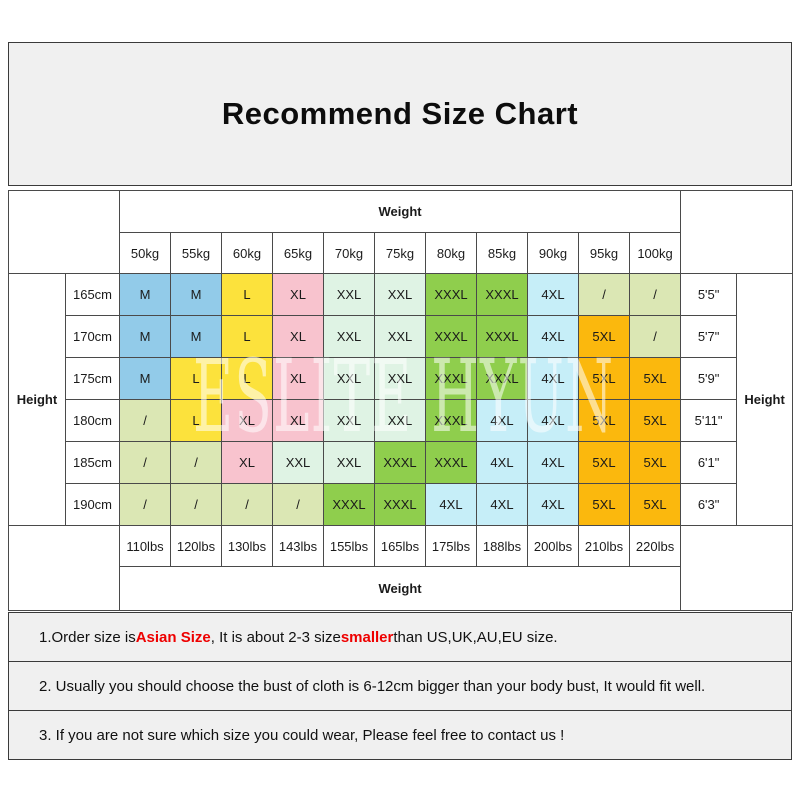  What do you see at coordinates (275, 637) in the screenshot?
I see `note-text: , It is about 2-3 size` at bounding box center [275, 637].